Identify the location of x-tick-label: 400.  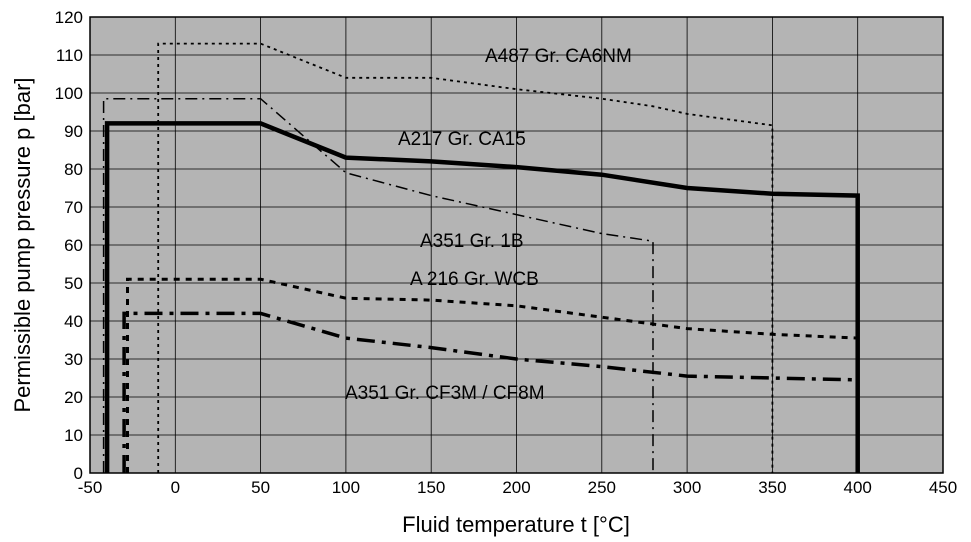
(858, 487).